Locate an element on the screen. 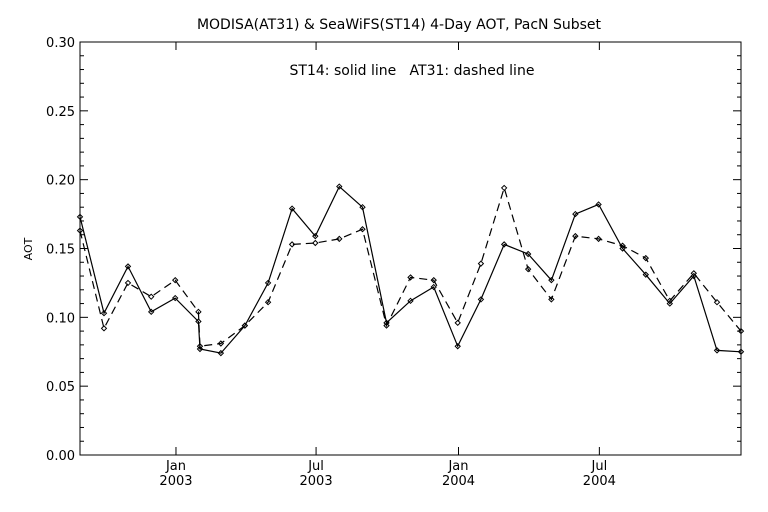 The image size is (768, 512). y-tick-label: 0.30 is located at coordinates (60, 43).